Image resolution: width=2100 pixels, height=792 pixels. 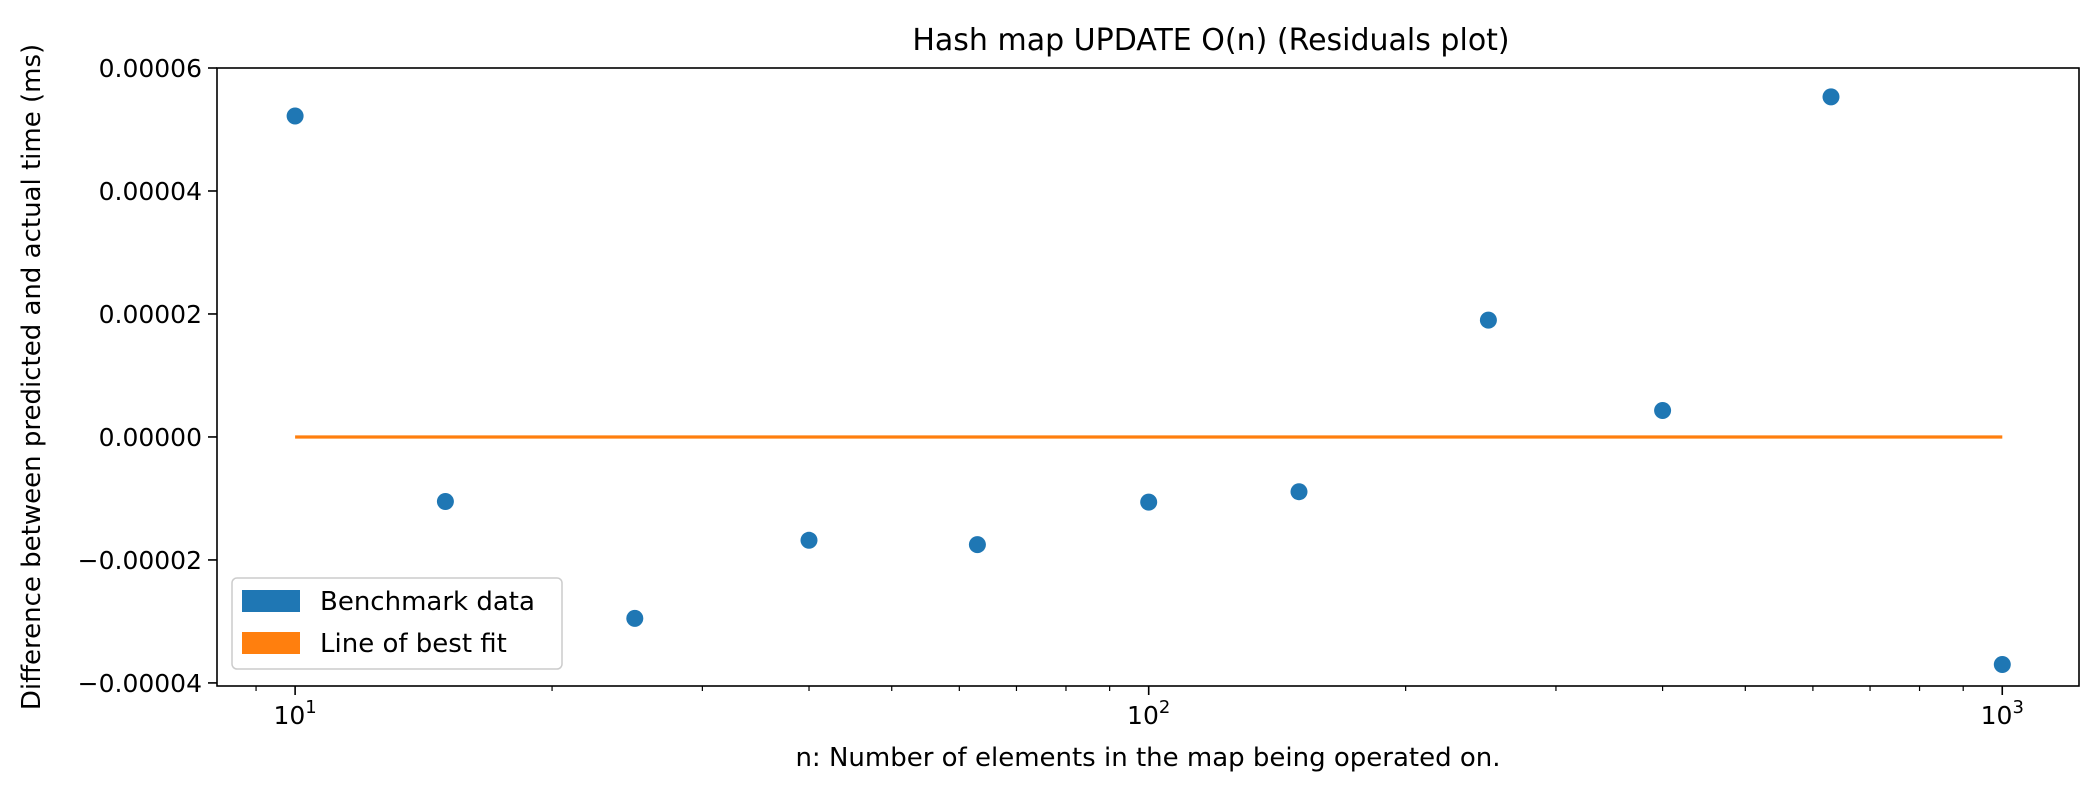 What do you see at coordinates (150, 314) in the screenshot?
I see `y-tick-label: 0.00002` at bounding box center [150, 314].